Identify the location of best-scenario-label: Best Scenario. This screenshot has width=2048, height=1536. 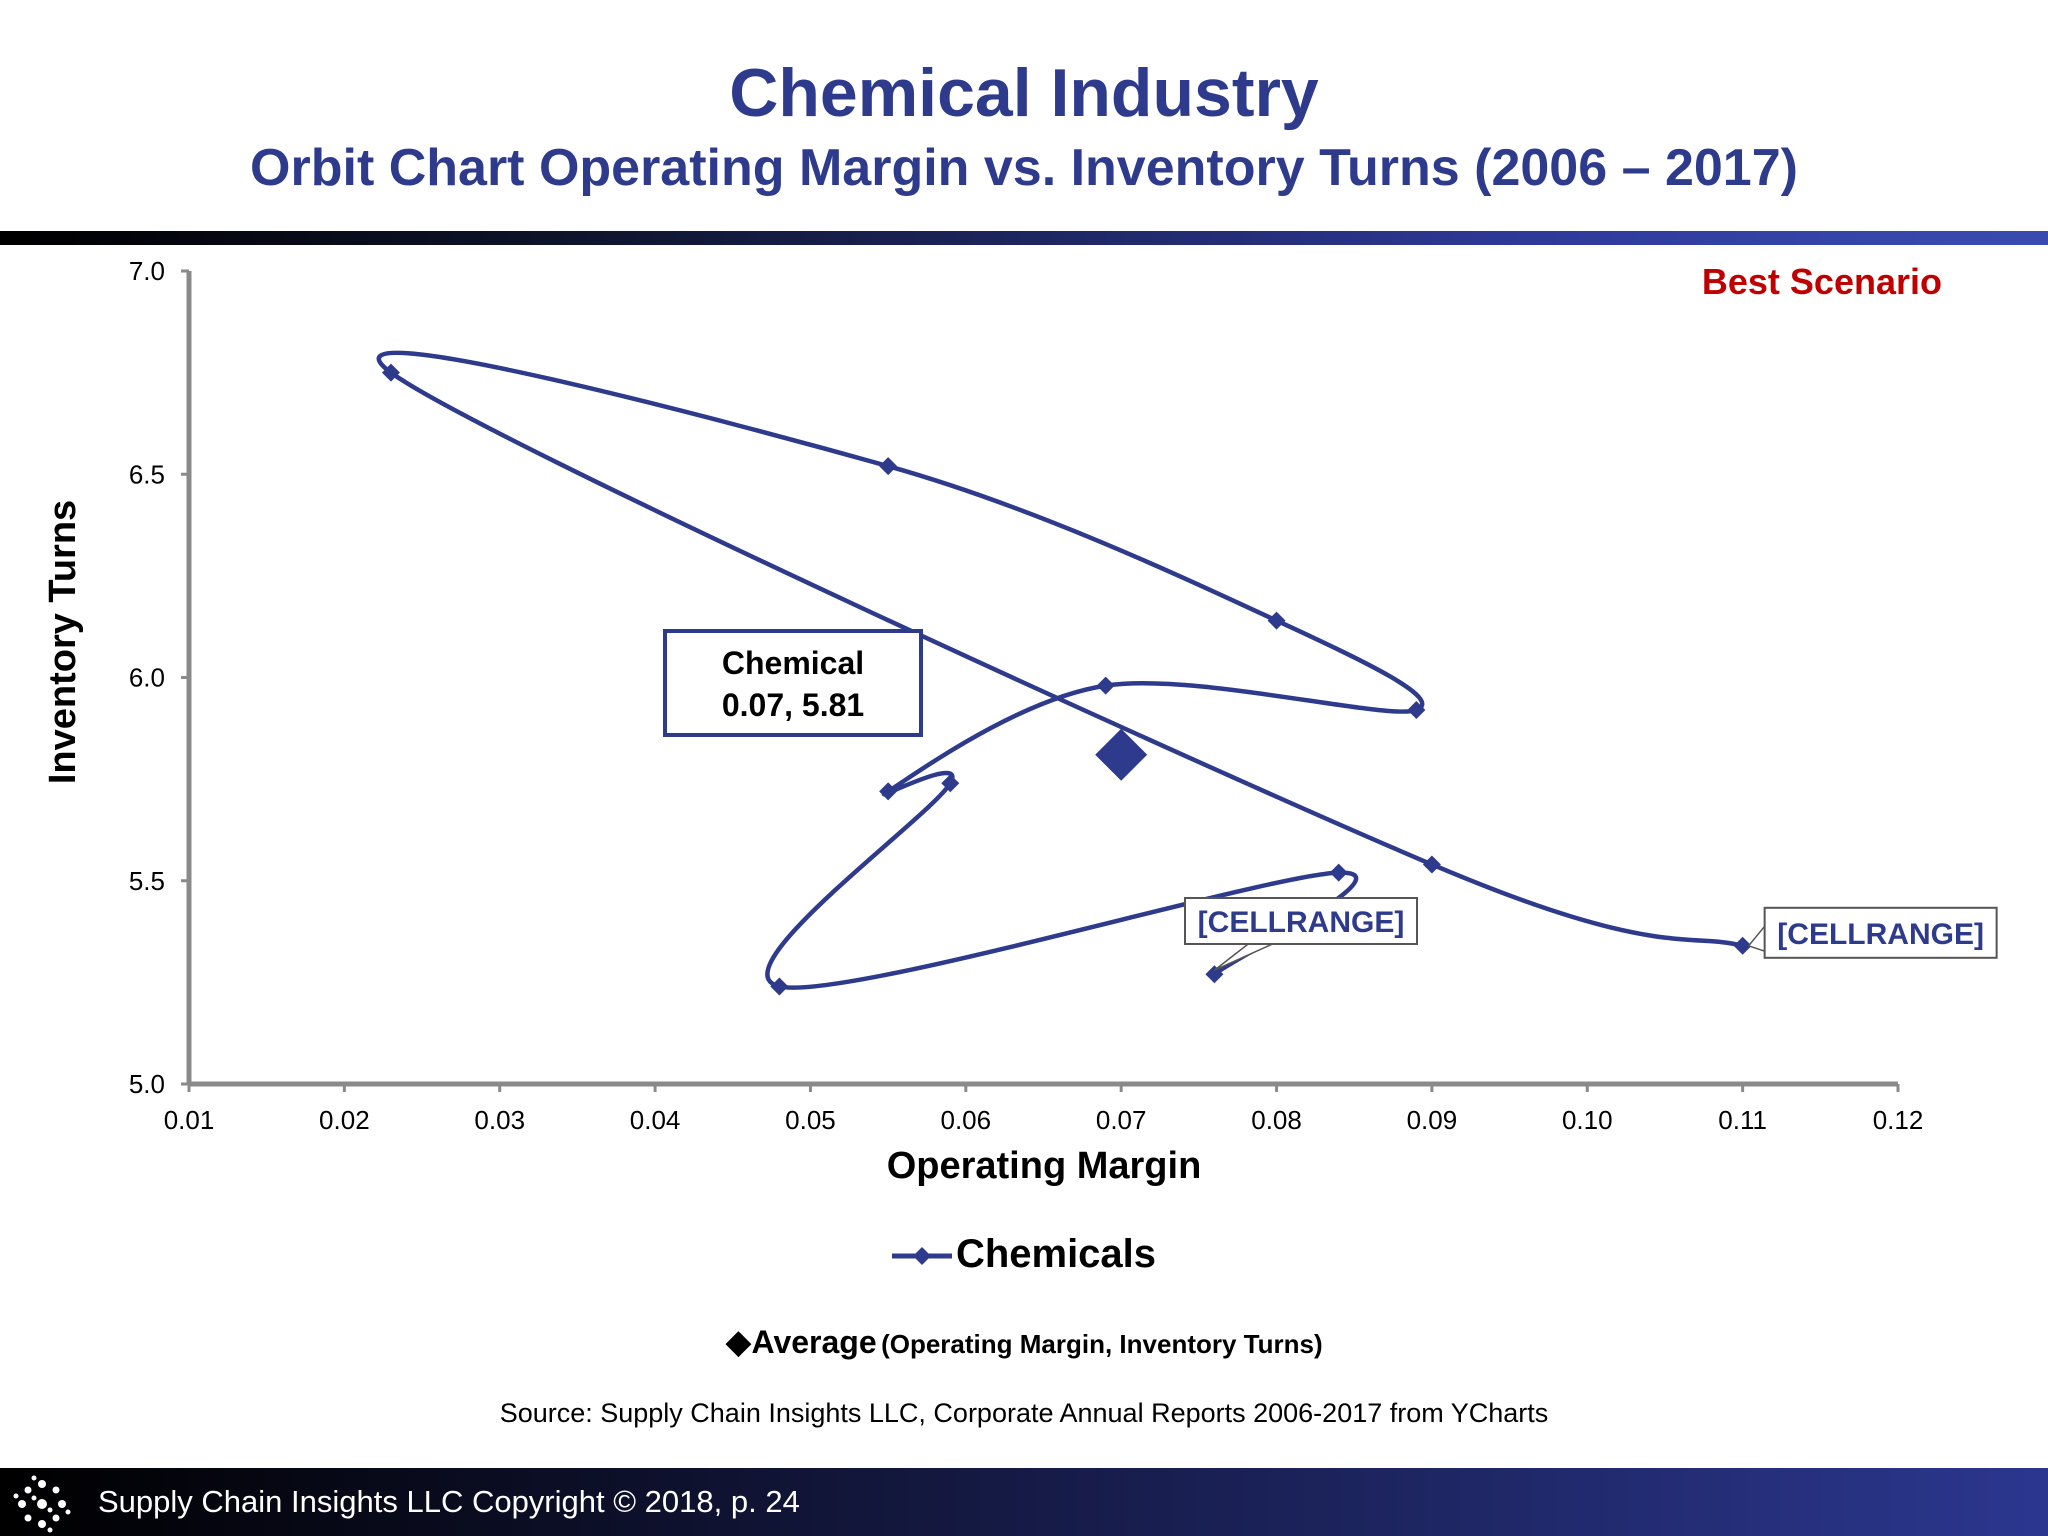
(1822, 281).